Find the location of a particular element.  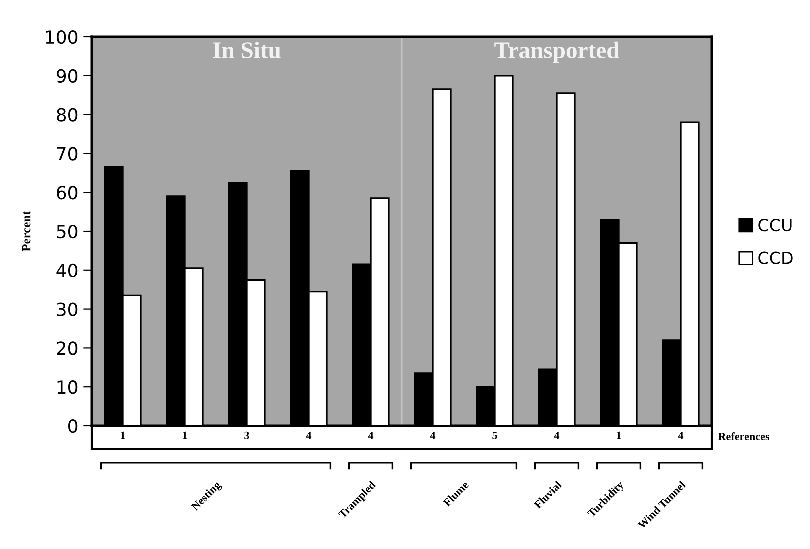

x-tick-label: 3 is located at coordinates (247, 436).